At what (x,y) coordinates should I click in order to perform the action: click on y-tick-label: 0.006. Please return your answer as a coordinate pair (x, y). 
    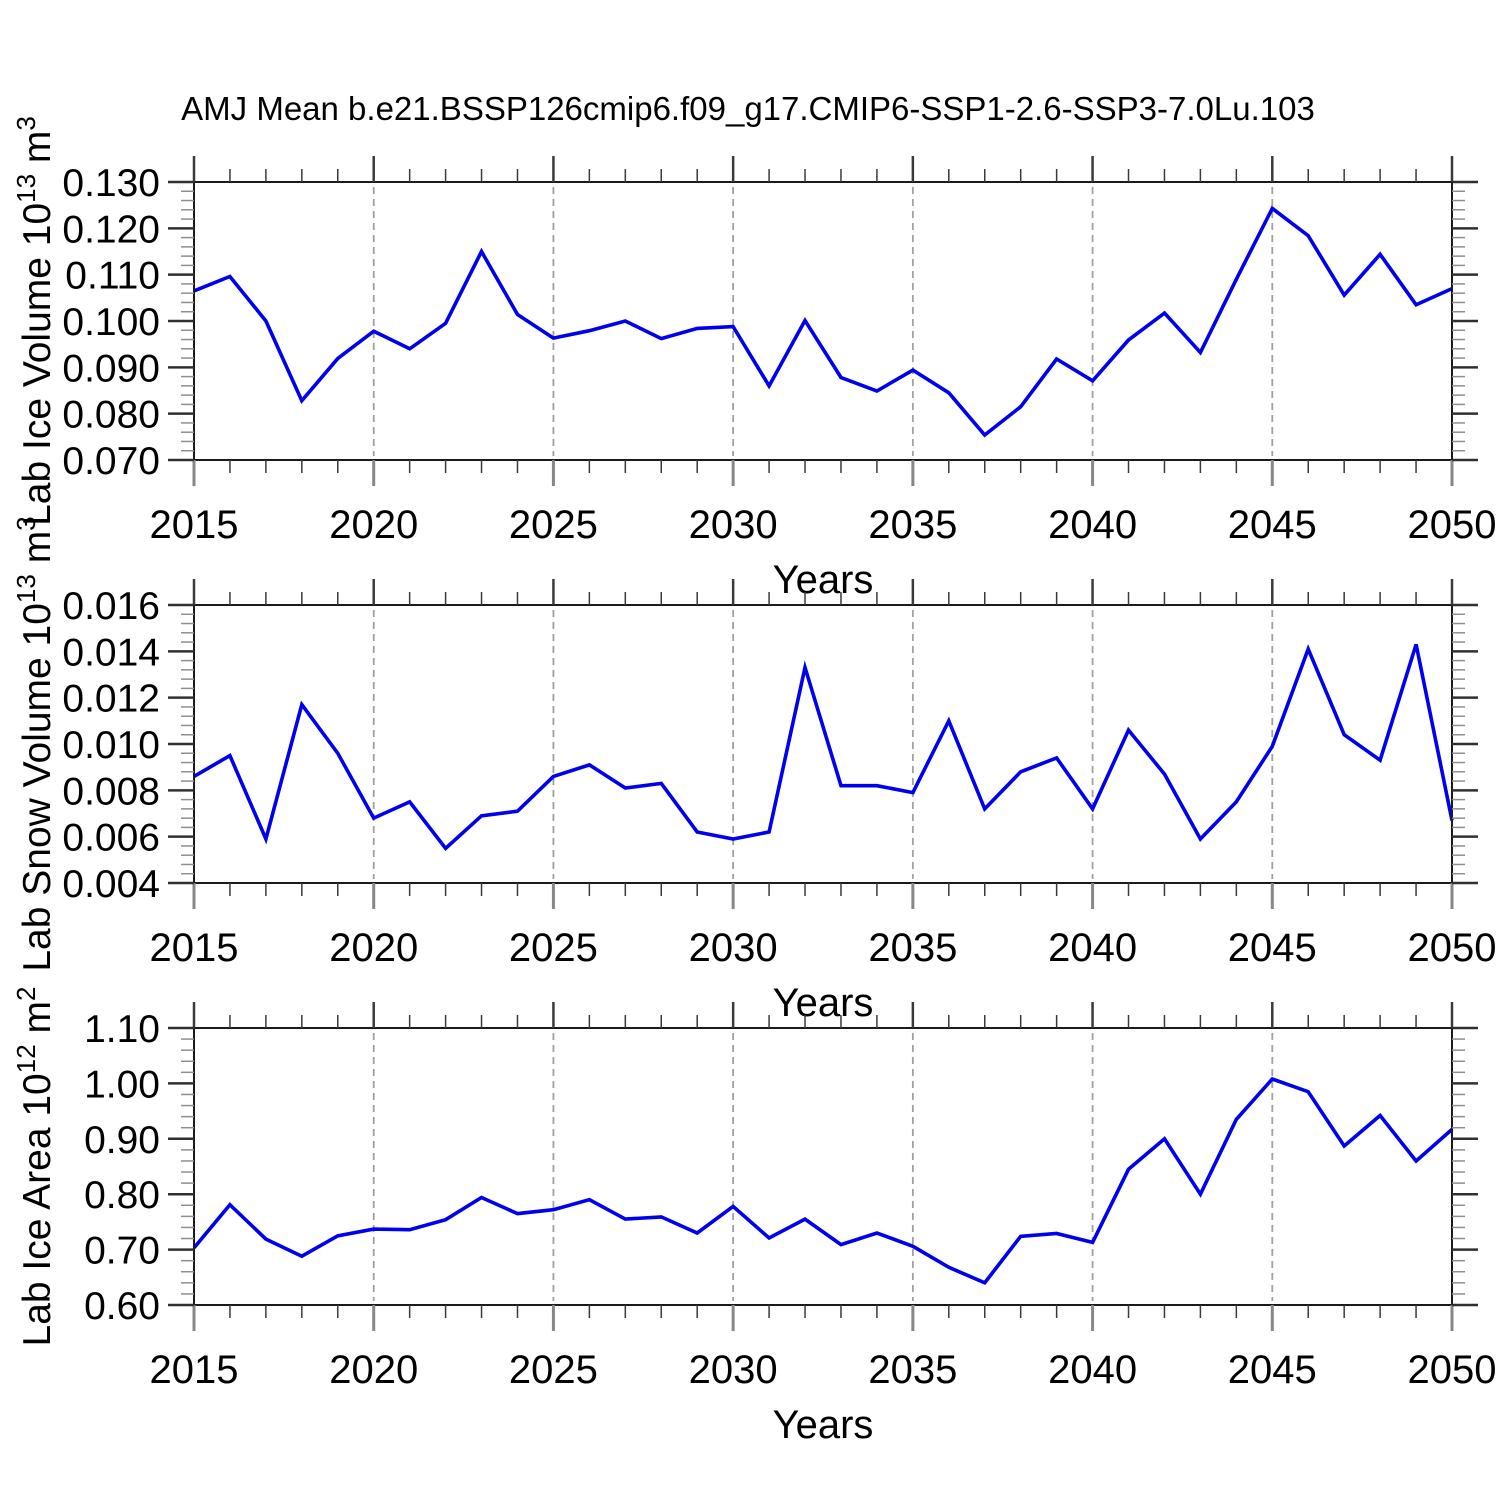
    Looking at the image, I should click on (111, 838).